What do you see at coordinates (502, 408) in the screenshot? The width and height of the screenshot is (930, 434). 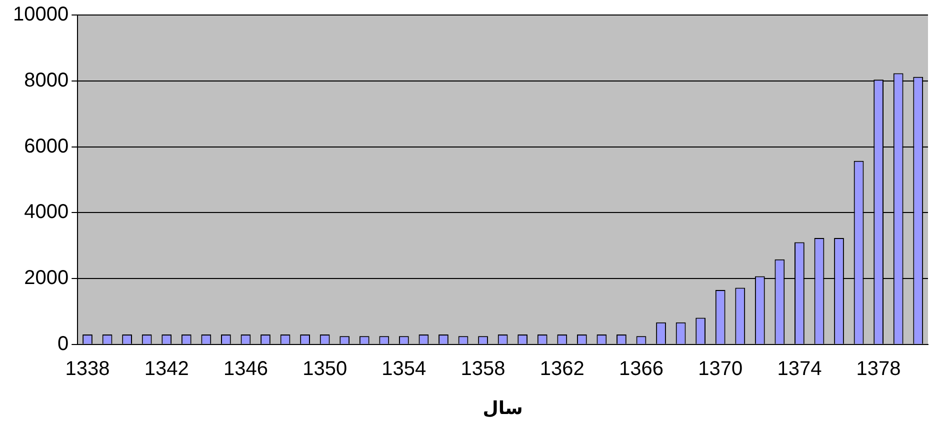 I see `x-axis-title: سال` at bounding box center [502, 408].